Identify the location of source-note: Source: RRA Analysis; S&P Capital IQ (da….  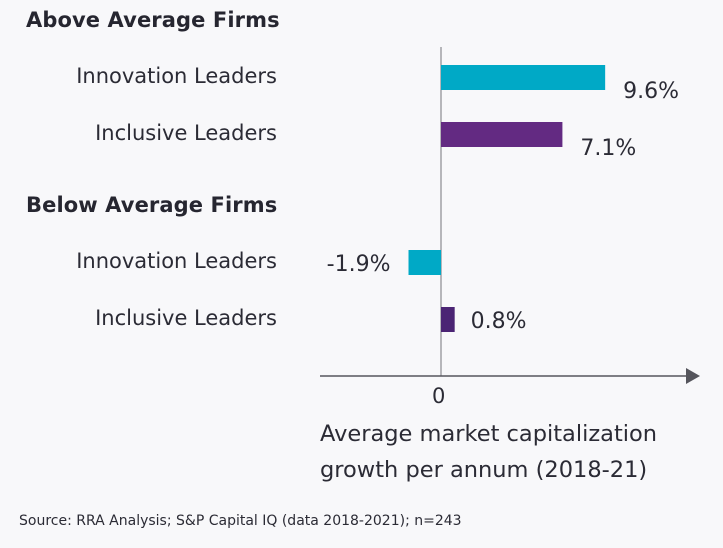
(240, 521).